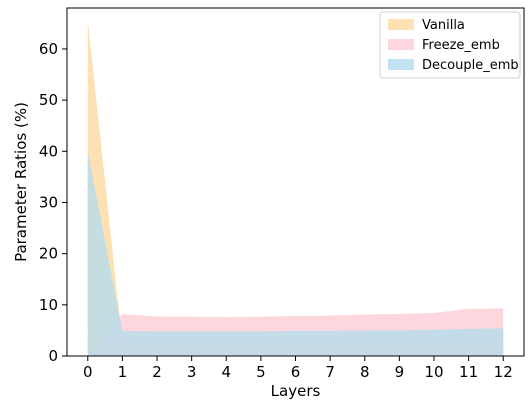 This screenshot has width=528, height=404. Describe the element at coordinates (470, 65) in the screenshot. I see `legend-label: Decouple_emb` at that location.